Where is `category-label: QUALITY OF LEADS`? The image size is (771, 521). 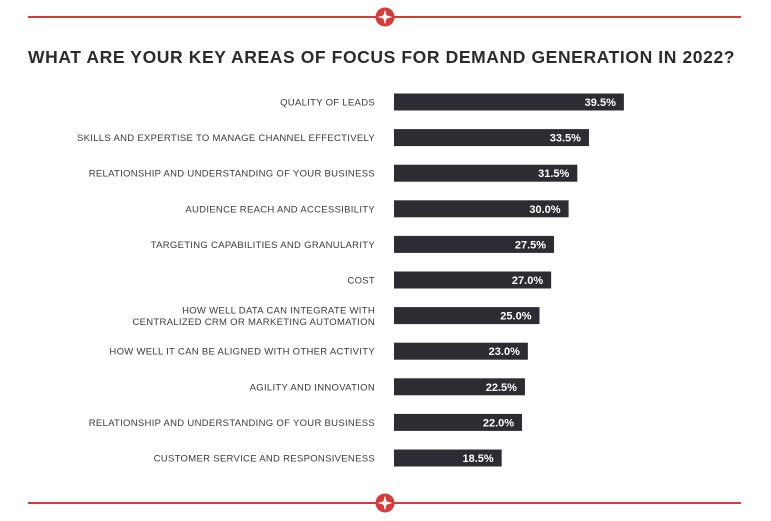
category-label: QUALITY OF LEADS is located at coordinates (327, 103).